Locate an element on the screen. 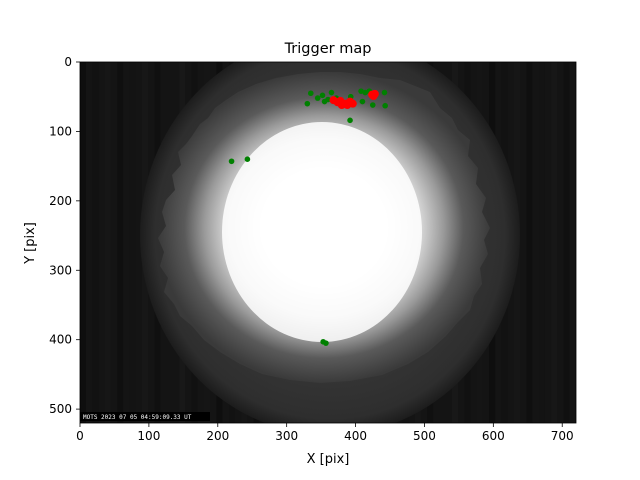  x-tick-label: 500 is located at coordinates (424, 436).